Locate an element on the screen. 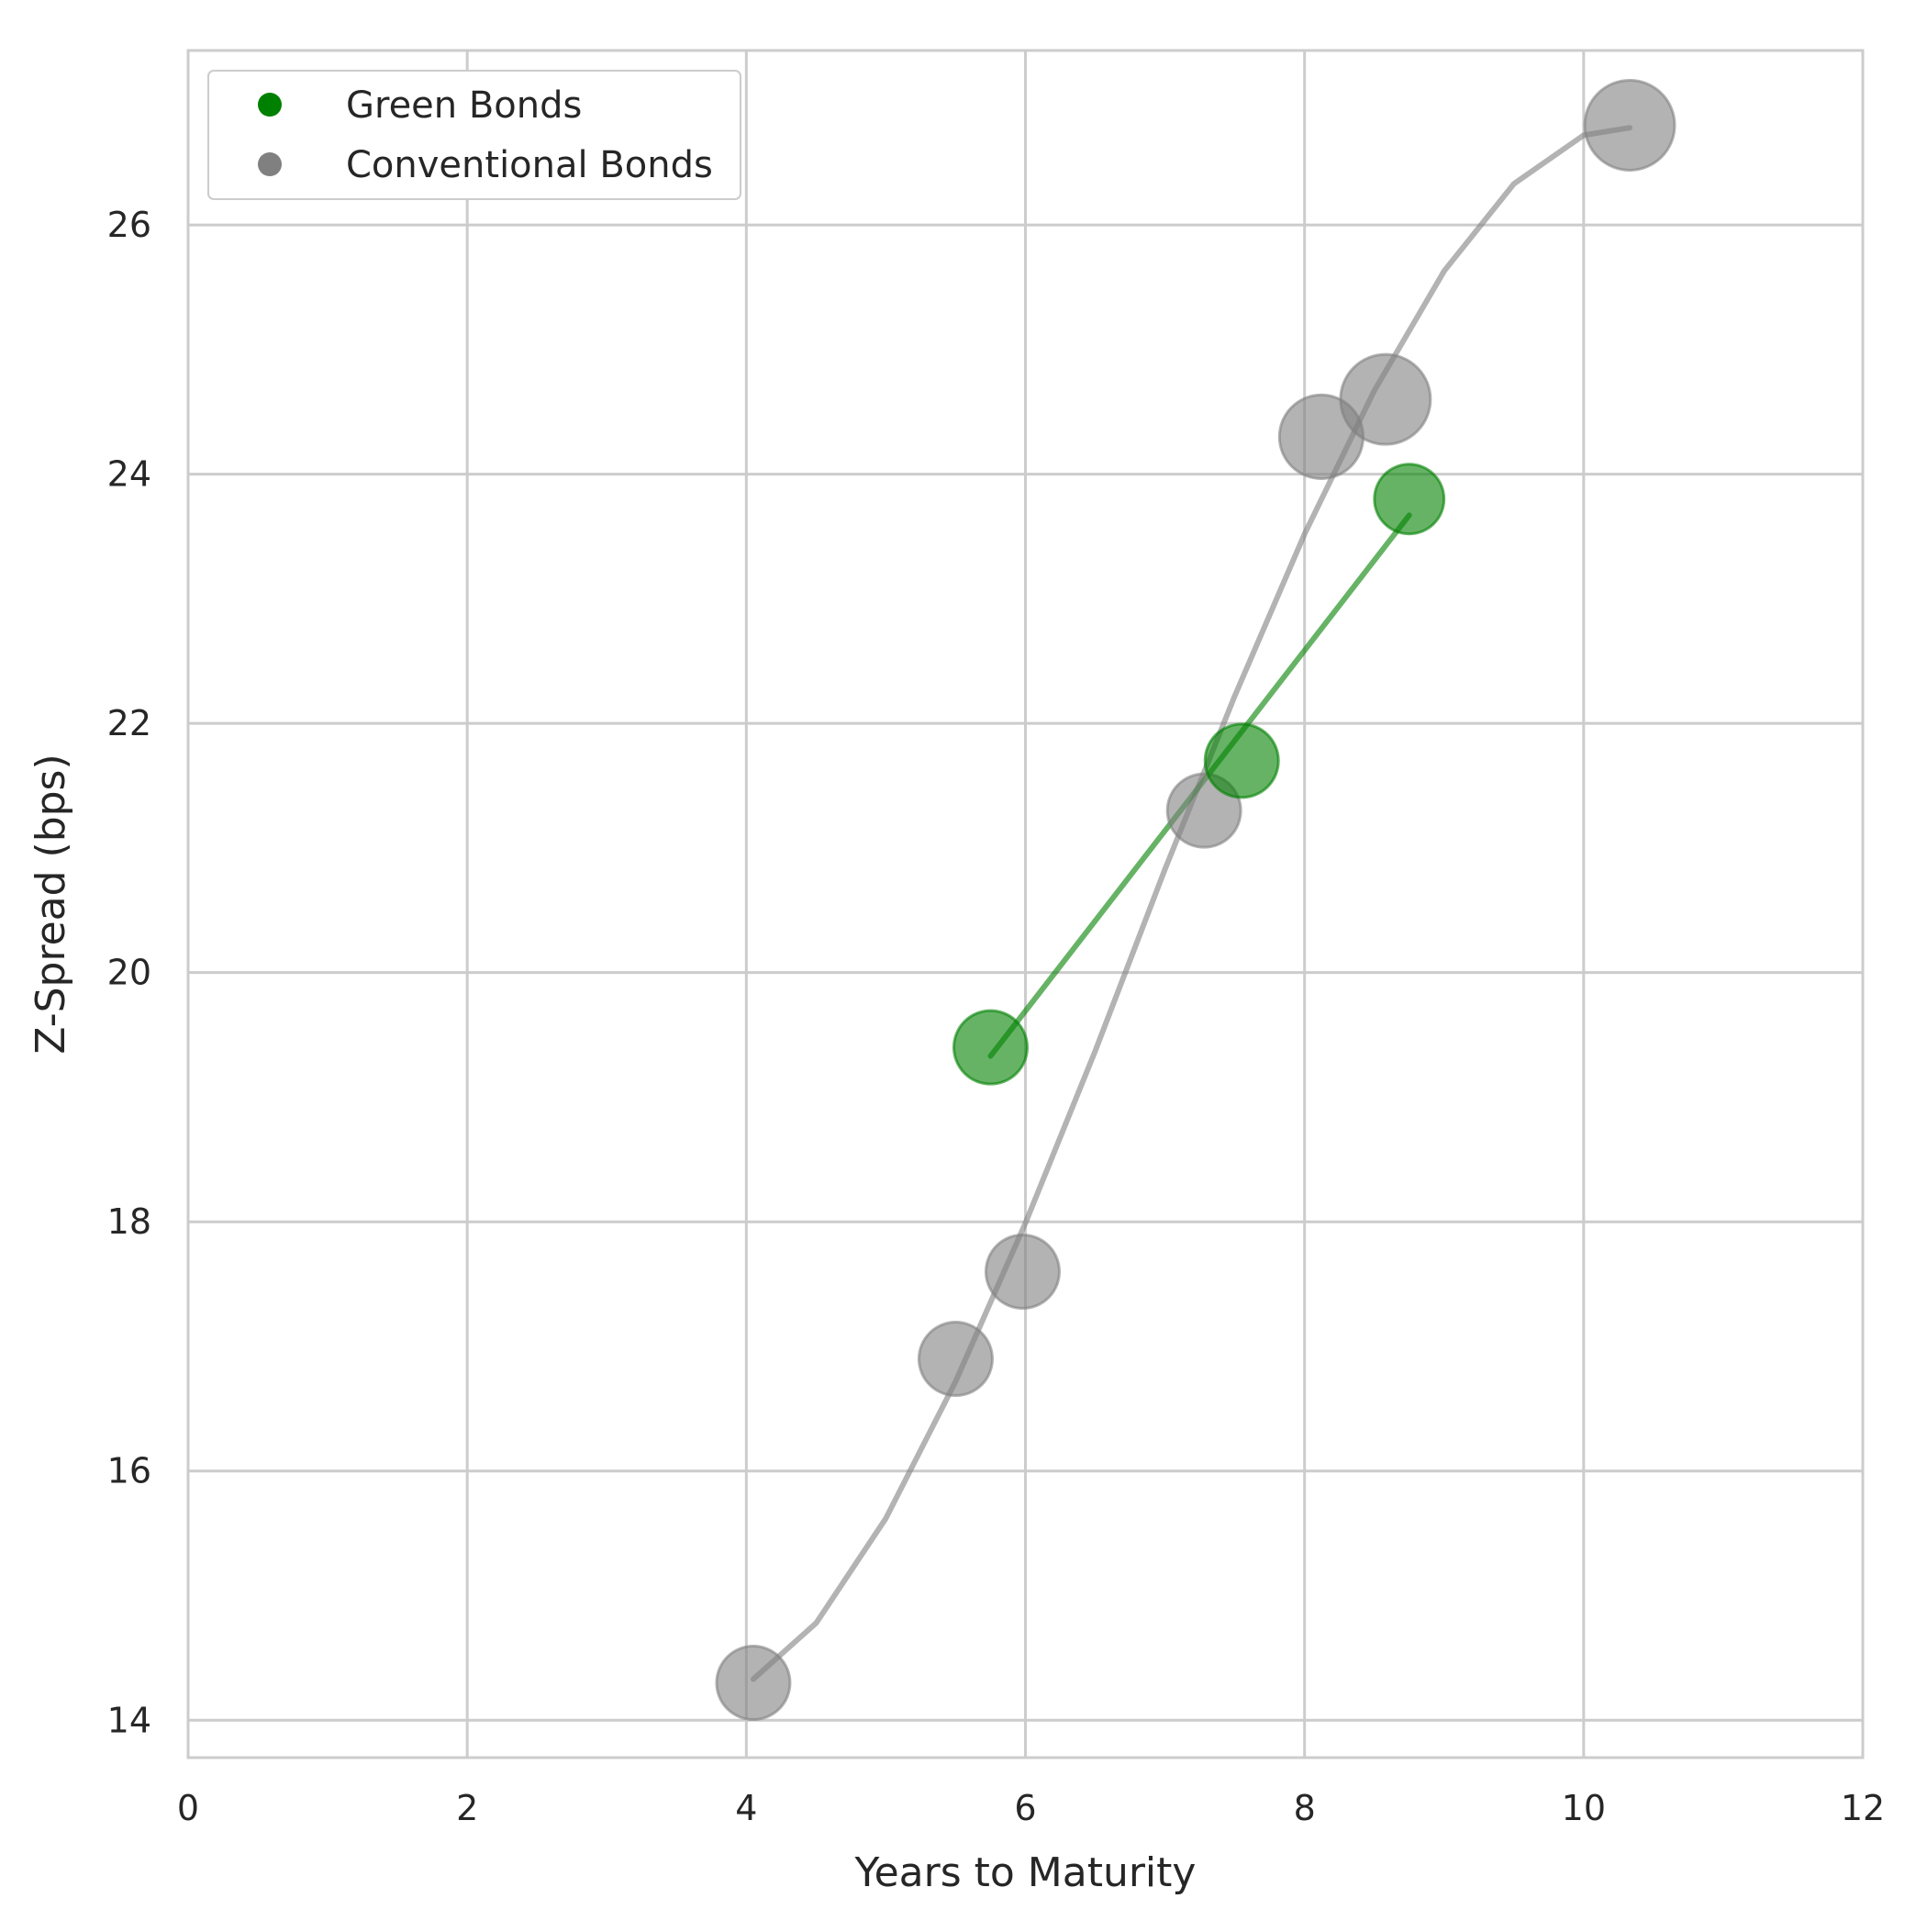 The width and height of the screenshot is (1927, 1932). legend: Green Bonds Conventional Bonds is located at coordinates (474, 135).